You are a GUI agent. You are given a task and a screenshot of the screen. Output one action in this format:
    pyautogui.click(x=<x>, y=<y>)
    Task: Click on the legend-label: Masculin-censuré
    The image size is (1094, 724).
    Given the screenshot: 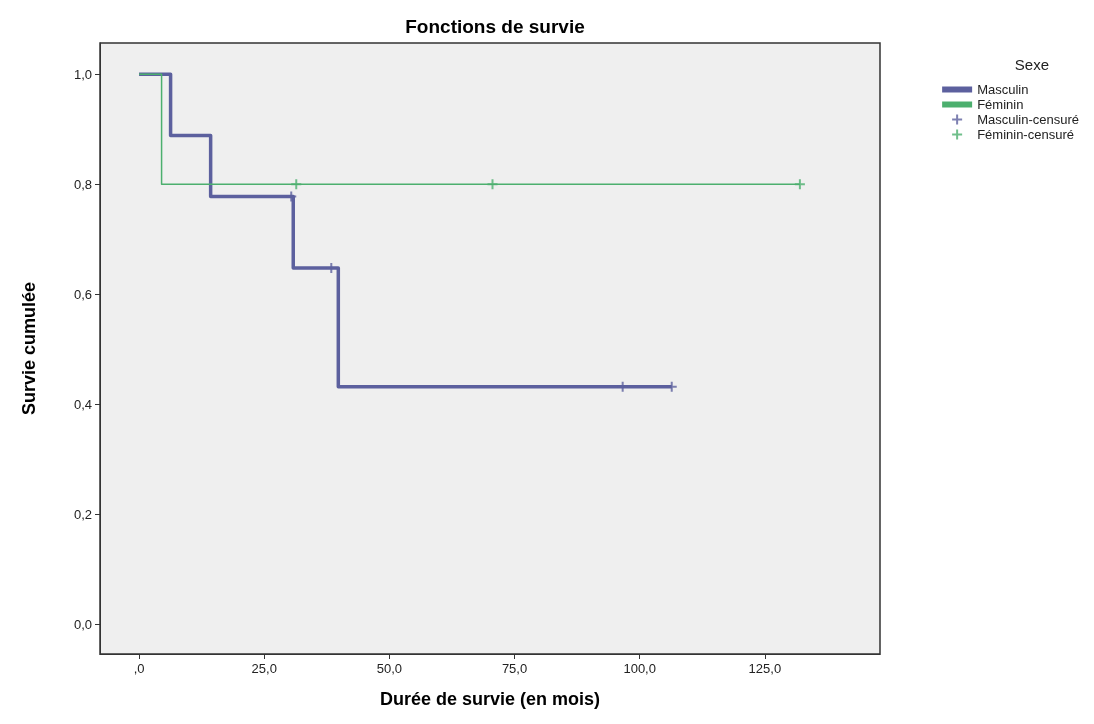 What is the action you would take?
    pyautogui.click(x=1028, y=119)
    